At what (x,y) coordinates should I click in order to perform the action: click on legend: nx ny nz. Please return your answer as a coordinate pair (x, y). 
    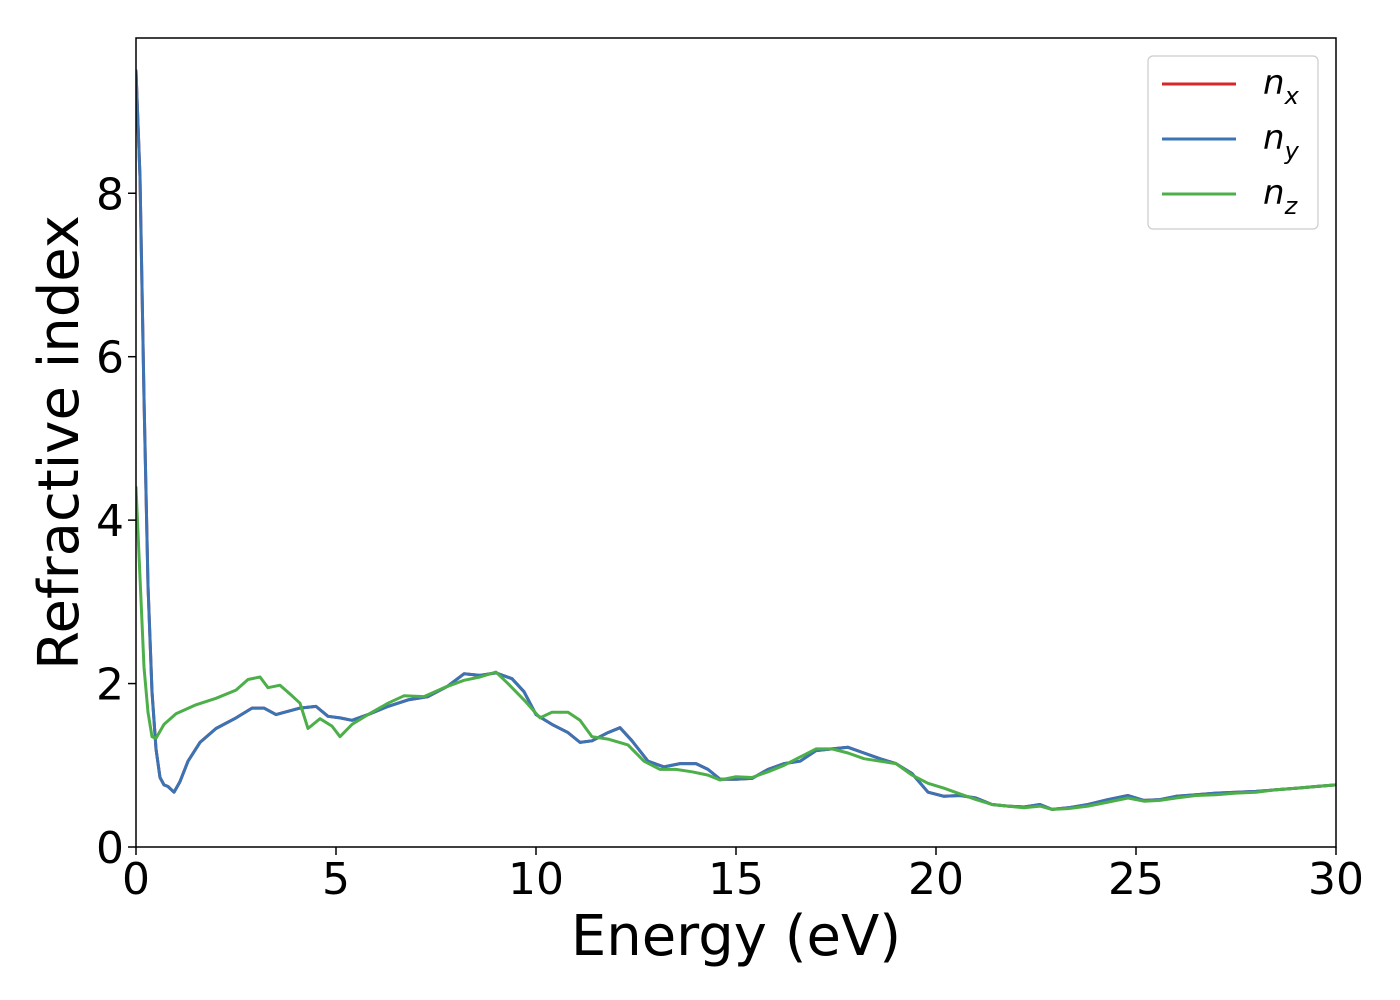
    Looking at the image, I should click on (1233, 142).